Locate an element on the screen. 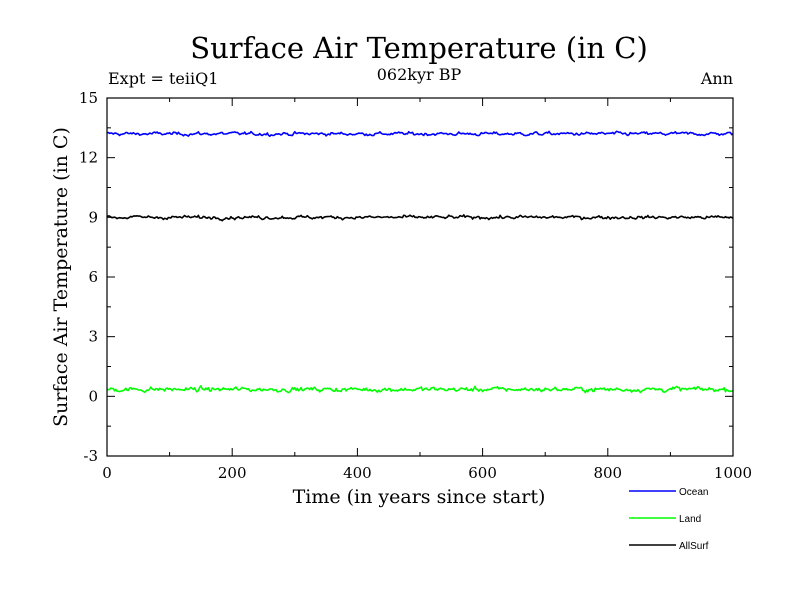  y-tick-label: 3 is located at coordinates (93, 337).